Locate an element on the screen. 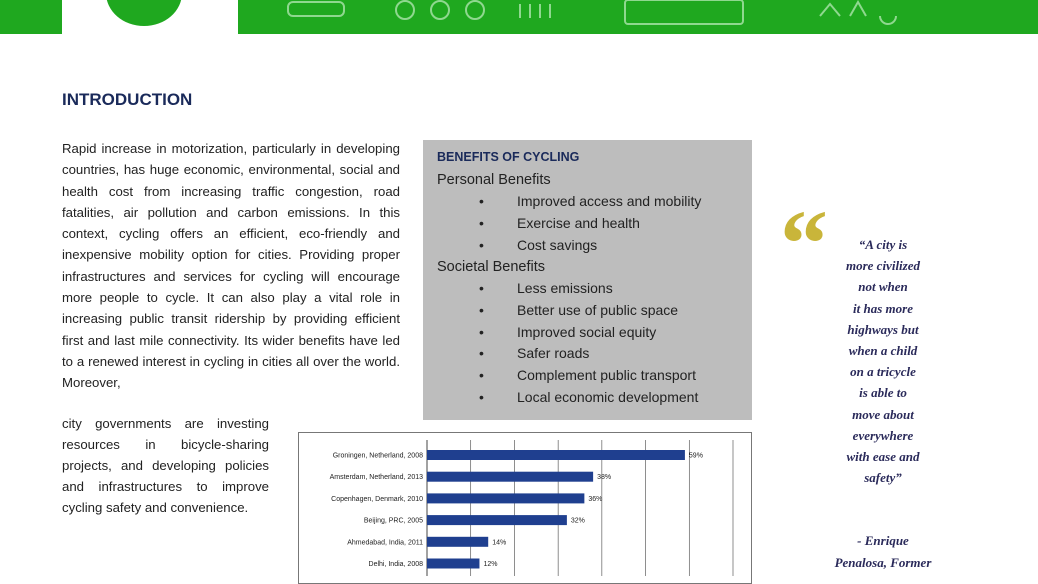  y-tick-label: Delhi, India, 2008 is located at coordinates (396, 564).